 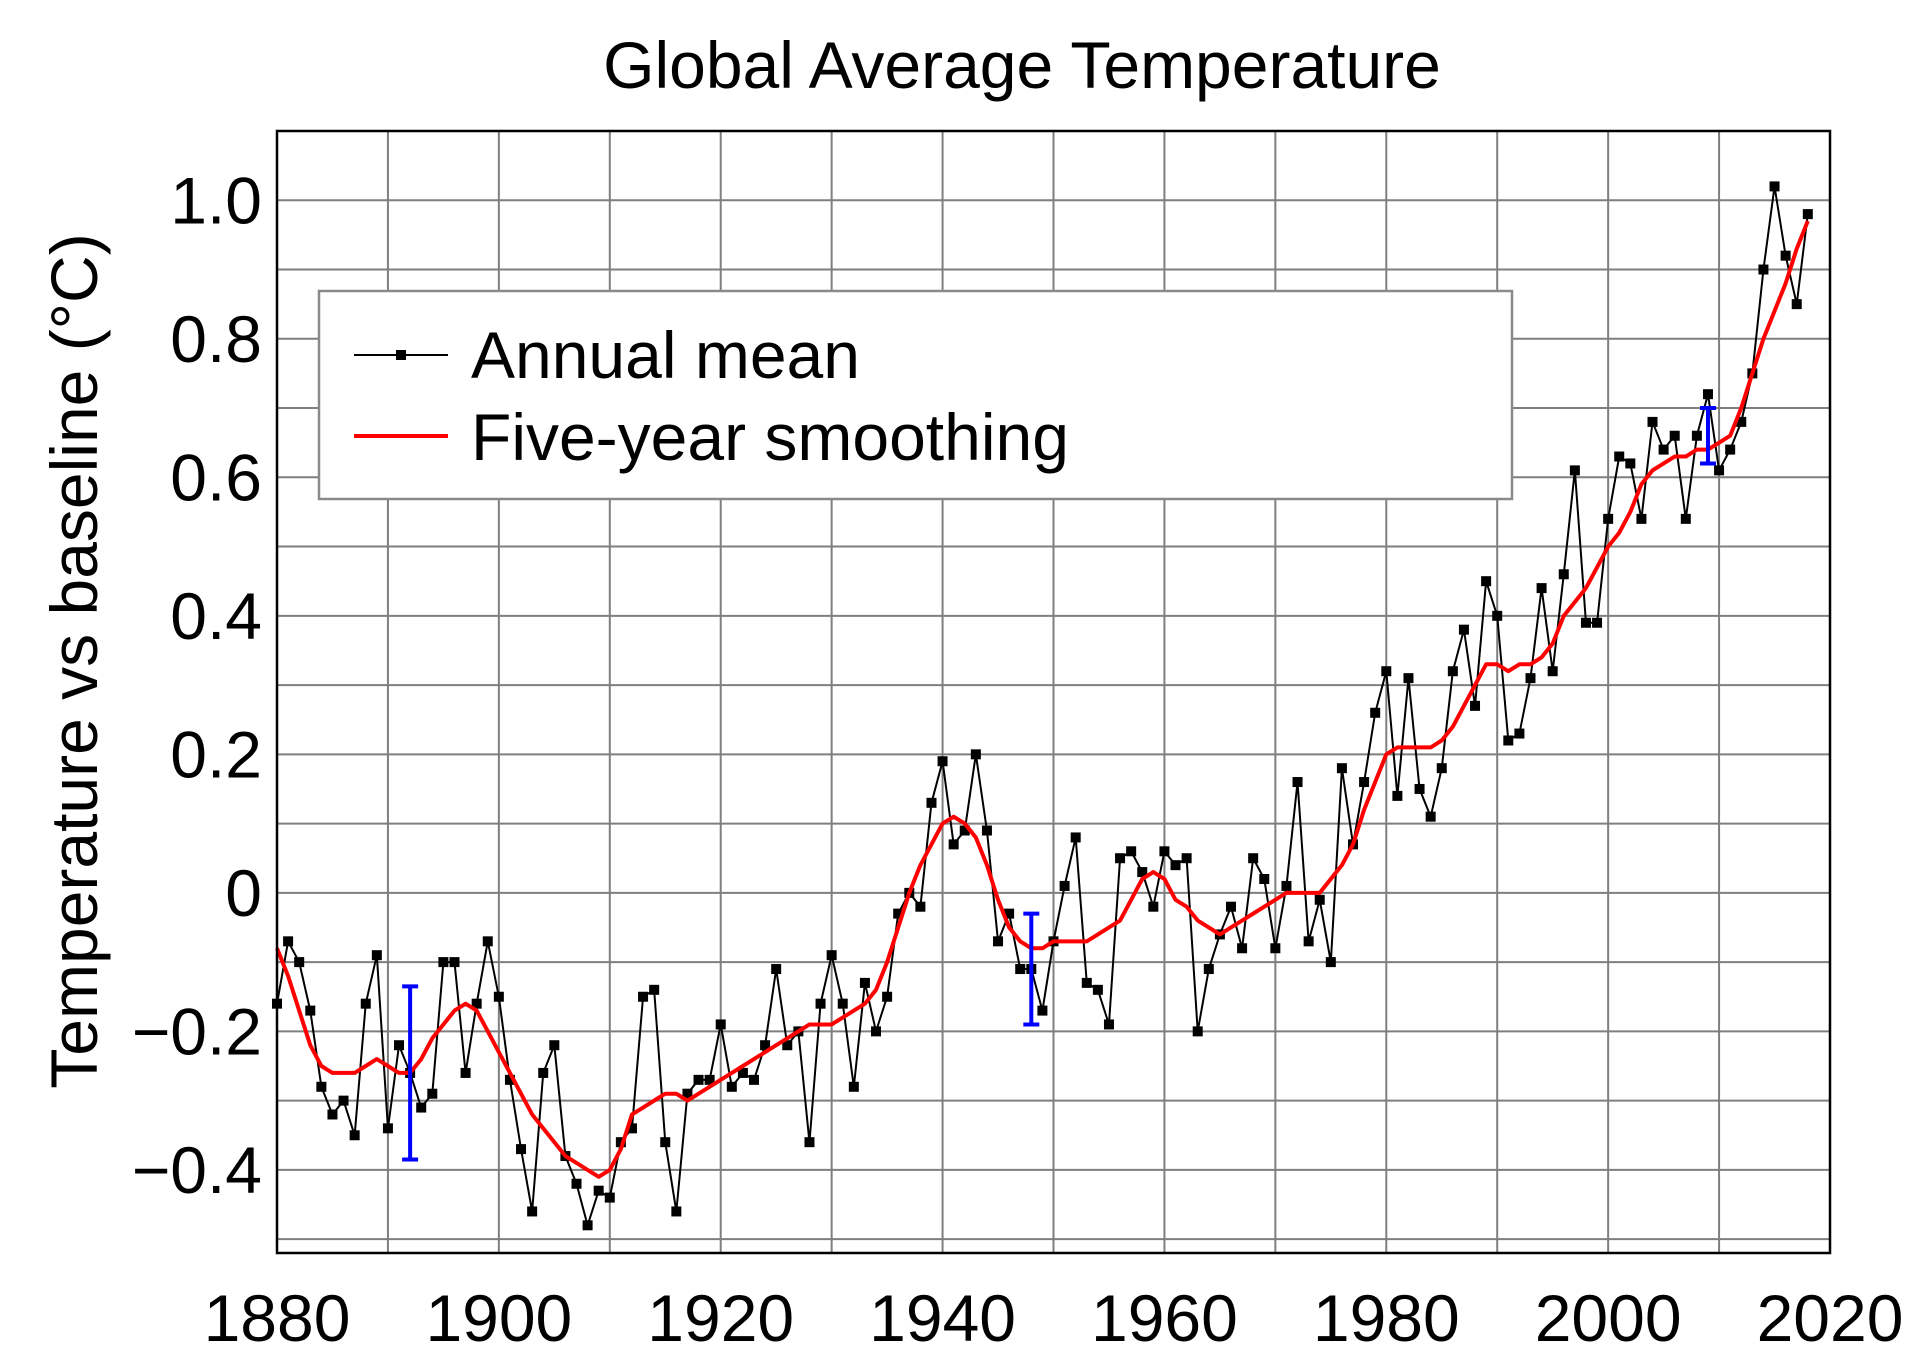 I want to click on y-axis-ticks: −0.4 −0.2 0 0.2 0.4 0.6 0.8 1.0, so click(x=197, y=685).